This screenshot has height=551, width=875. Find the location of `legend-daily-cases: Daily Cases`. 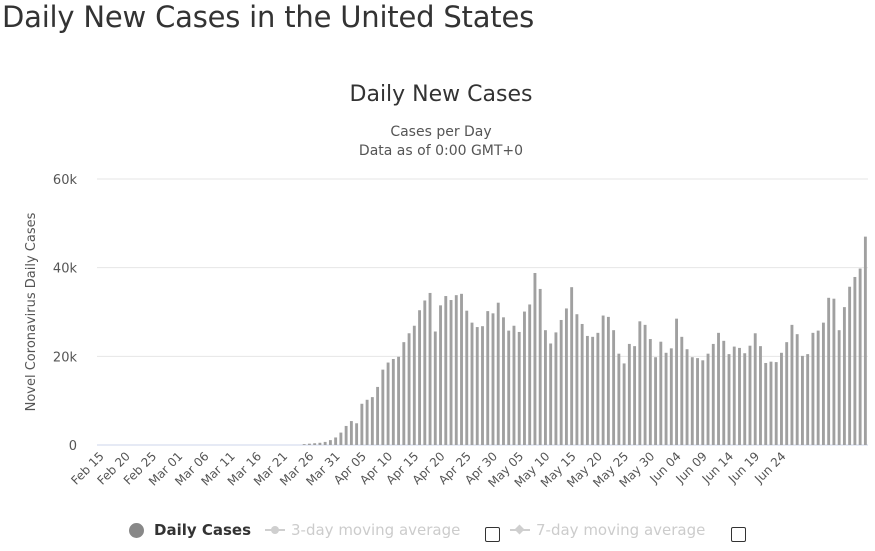

legend-daily-cases: Daily Cases is located at coordinates (190, 530).